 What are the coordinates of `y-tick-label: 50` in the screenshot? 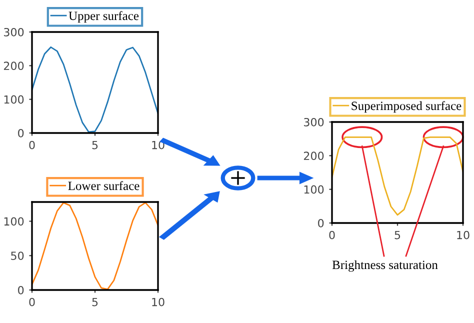 It's located at (17, 256).